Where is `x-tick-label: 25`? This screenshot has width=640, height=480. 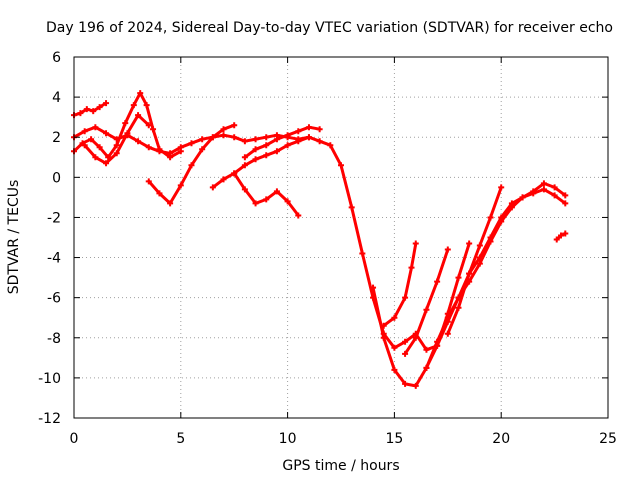
x-tick-label: 25 is located at coordinates (608, 439).